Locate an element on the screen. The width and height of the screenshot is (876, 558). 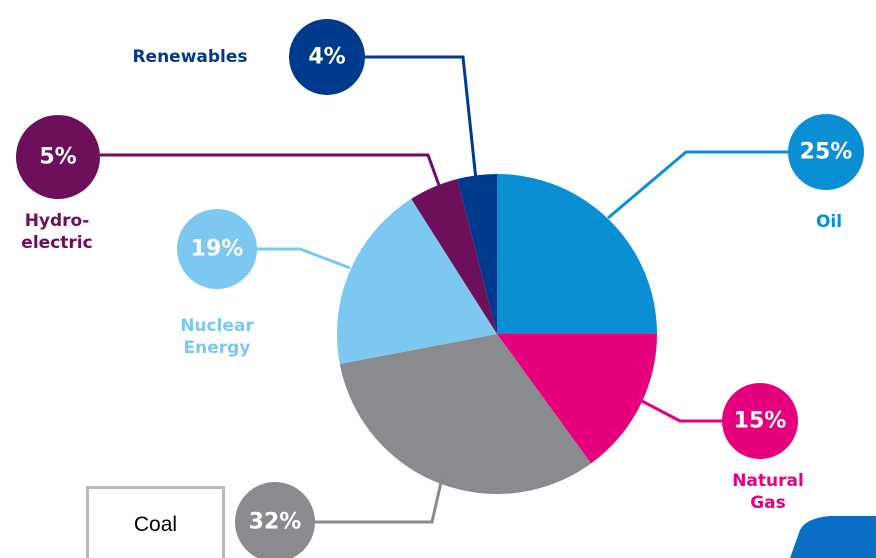
value-label: 25% is located at coordinates (826, 152).